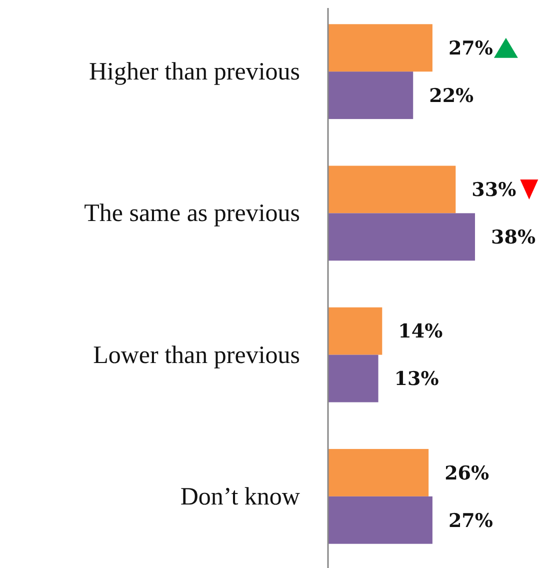 The width and height of the screenshot is (546, 568). What do you see at coordinates (240, 496) in the screenshot?
I see `y-tick-label: Don’t know` at bounding box center [240, 496].